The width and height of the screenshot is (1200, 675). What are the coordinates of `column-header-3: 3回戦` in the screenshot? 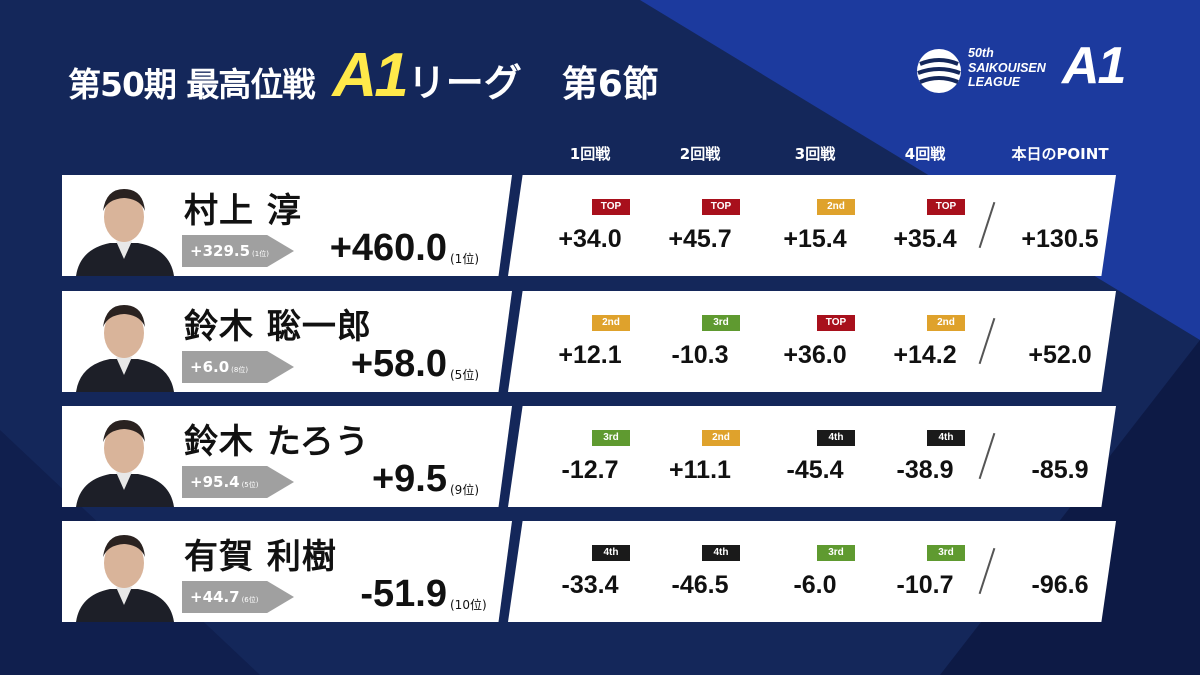 It's located at (815, 154).